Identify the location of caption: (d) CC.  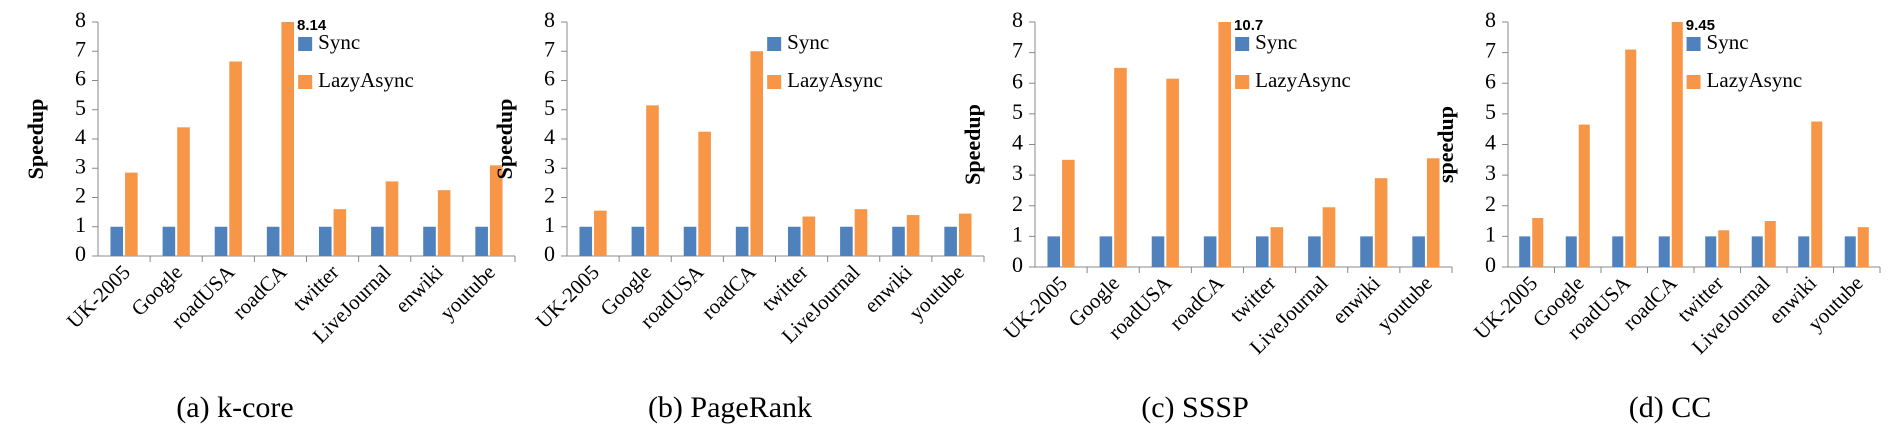
(1670, 407).